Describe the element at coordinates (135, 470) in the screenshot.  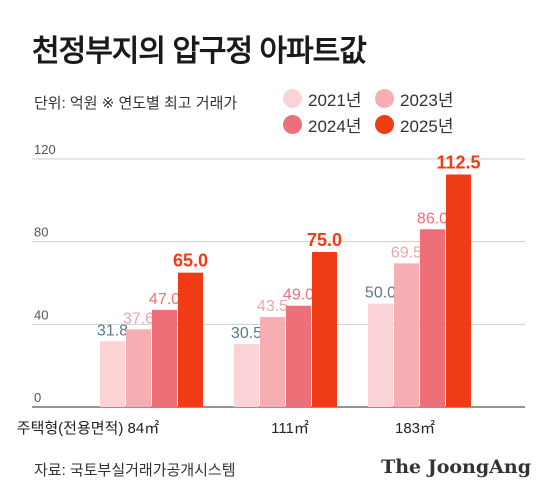
I see `source-note: 자료: 국토부실거래가공개시스템` at that location.